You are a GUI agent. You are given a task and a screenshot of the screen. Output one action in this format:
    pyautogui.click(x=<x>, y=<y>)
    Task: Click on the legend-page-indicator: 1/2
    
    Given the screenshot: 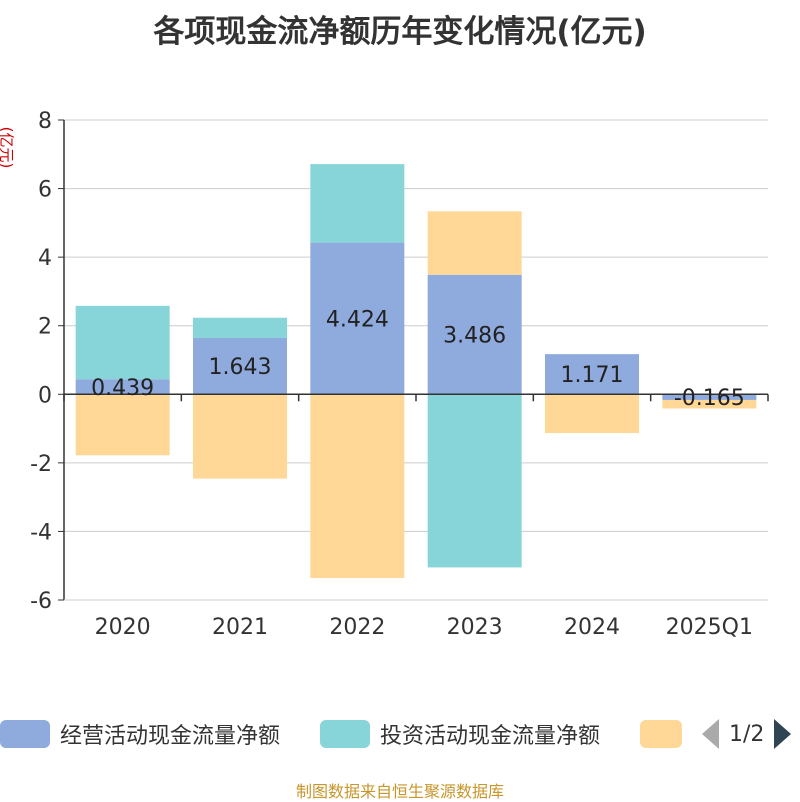 What is the action you would take?
    pyautogui.click(x=747, y=734)
    